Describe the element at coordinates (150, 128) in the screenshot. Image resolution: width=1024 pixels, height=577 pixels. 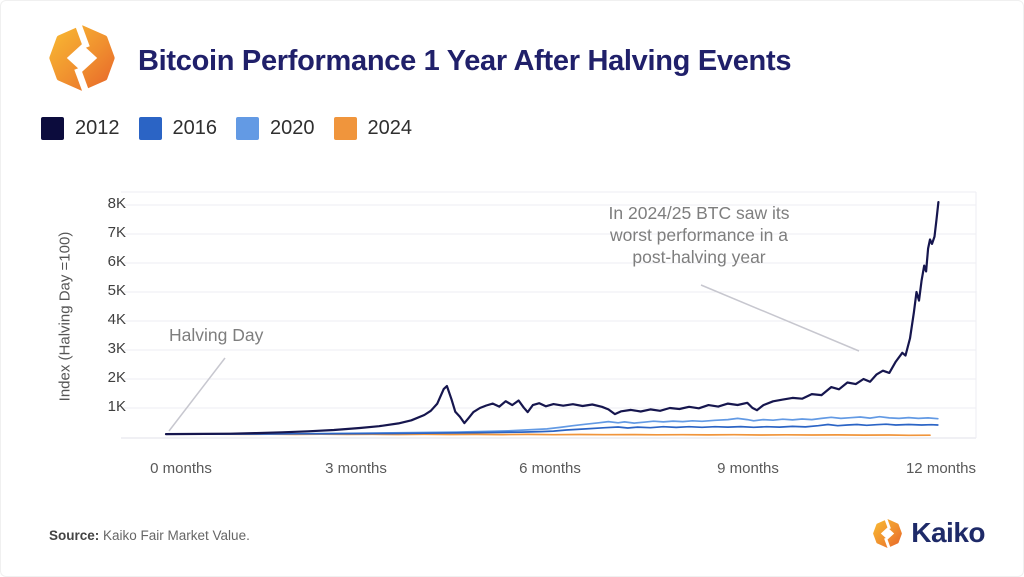
I see `legend-swatch-2016` at that location.